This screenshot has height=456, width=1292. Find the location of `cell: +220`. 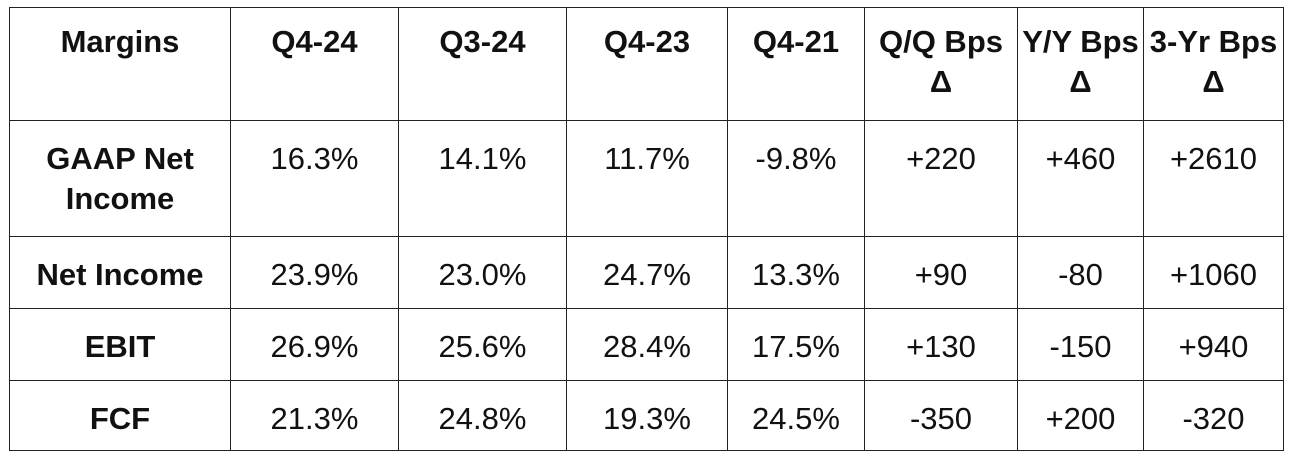

cell: +220 is located at coordinates (941, 178).